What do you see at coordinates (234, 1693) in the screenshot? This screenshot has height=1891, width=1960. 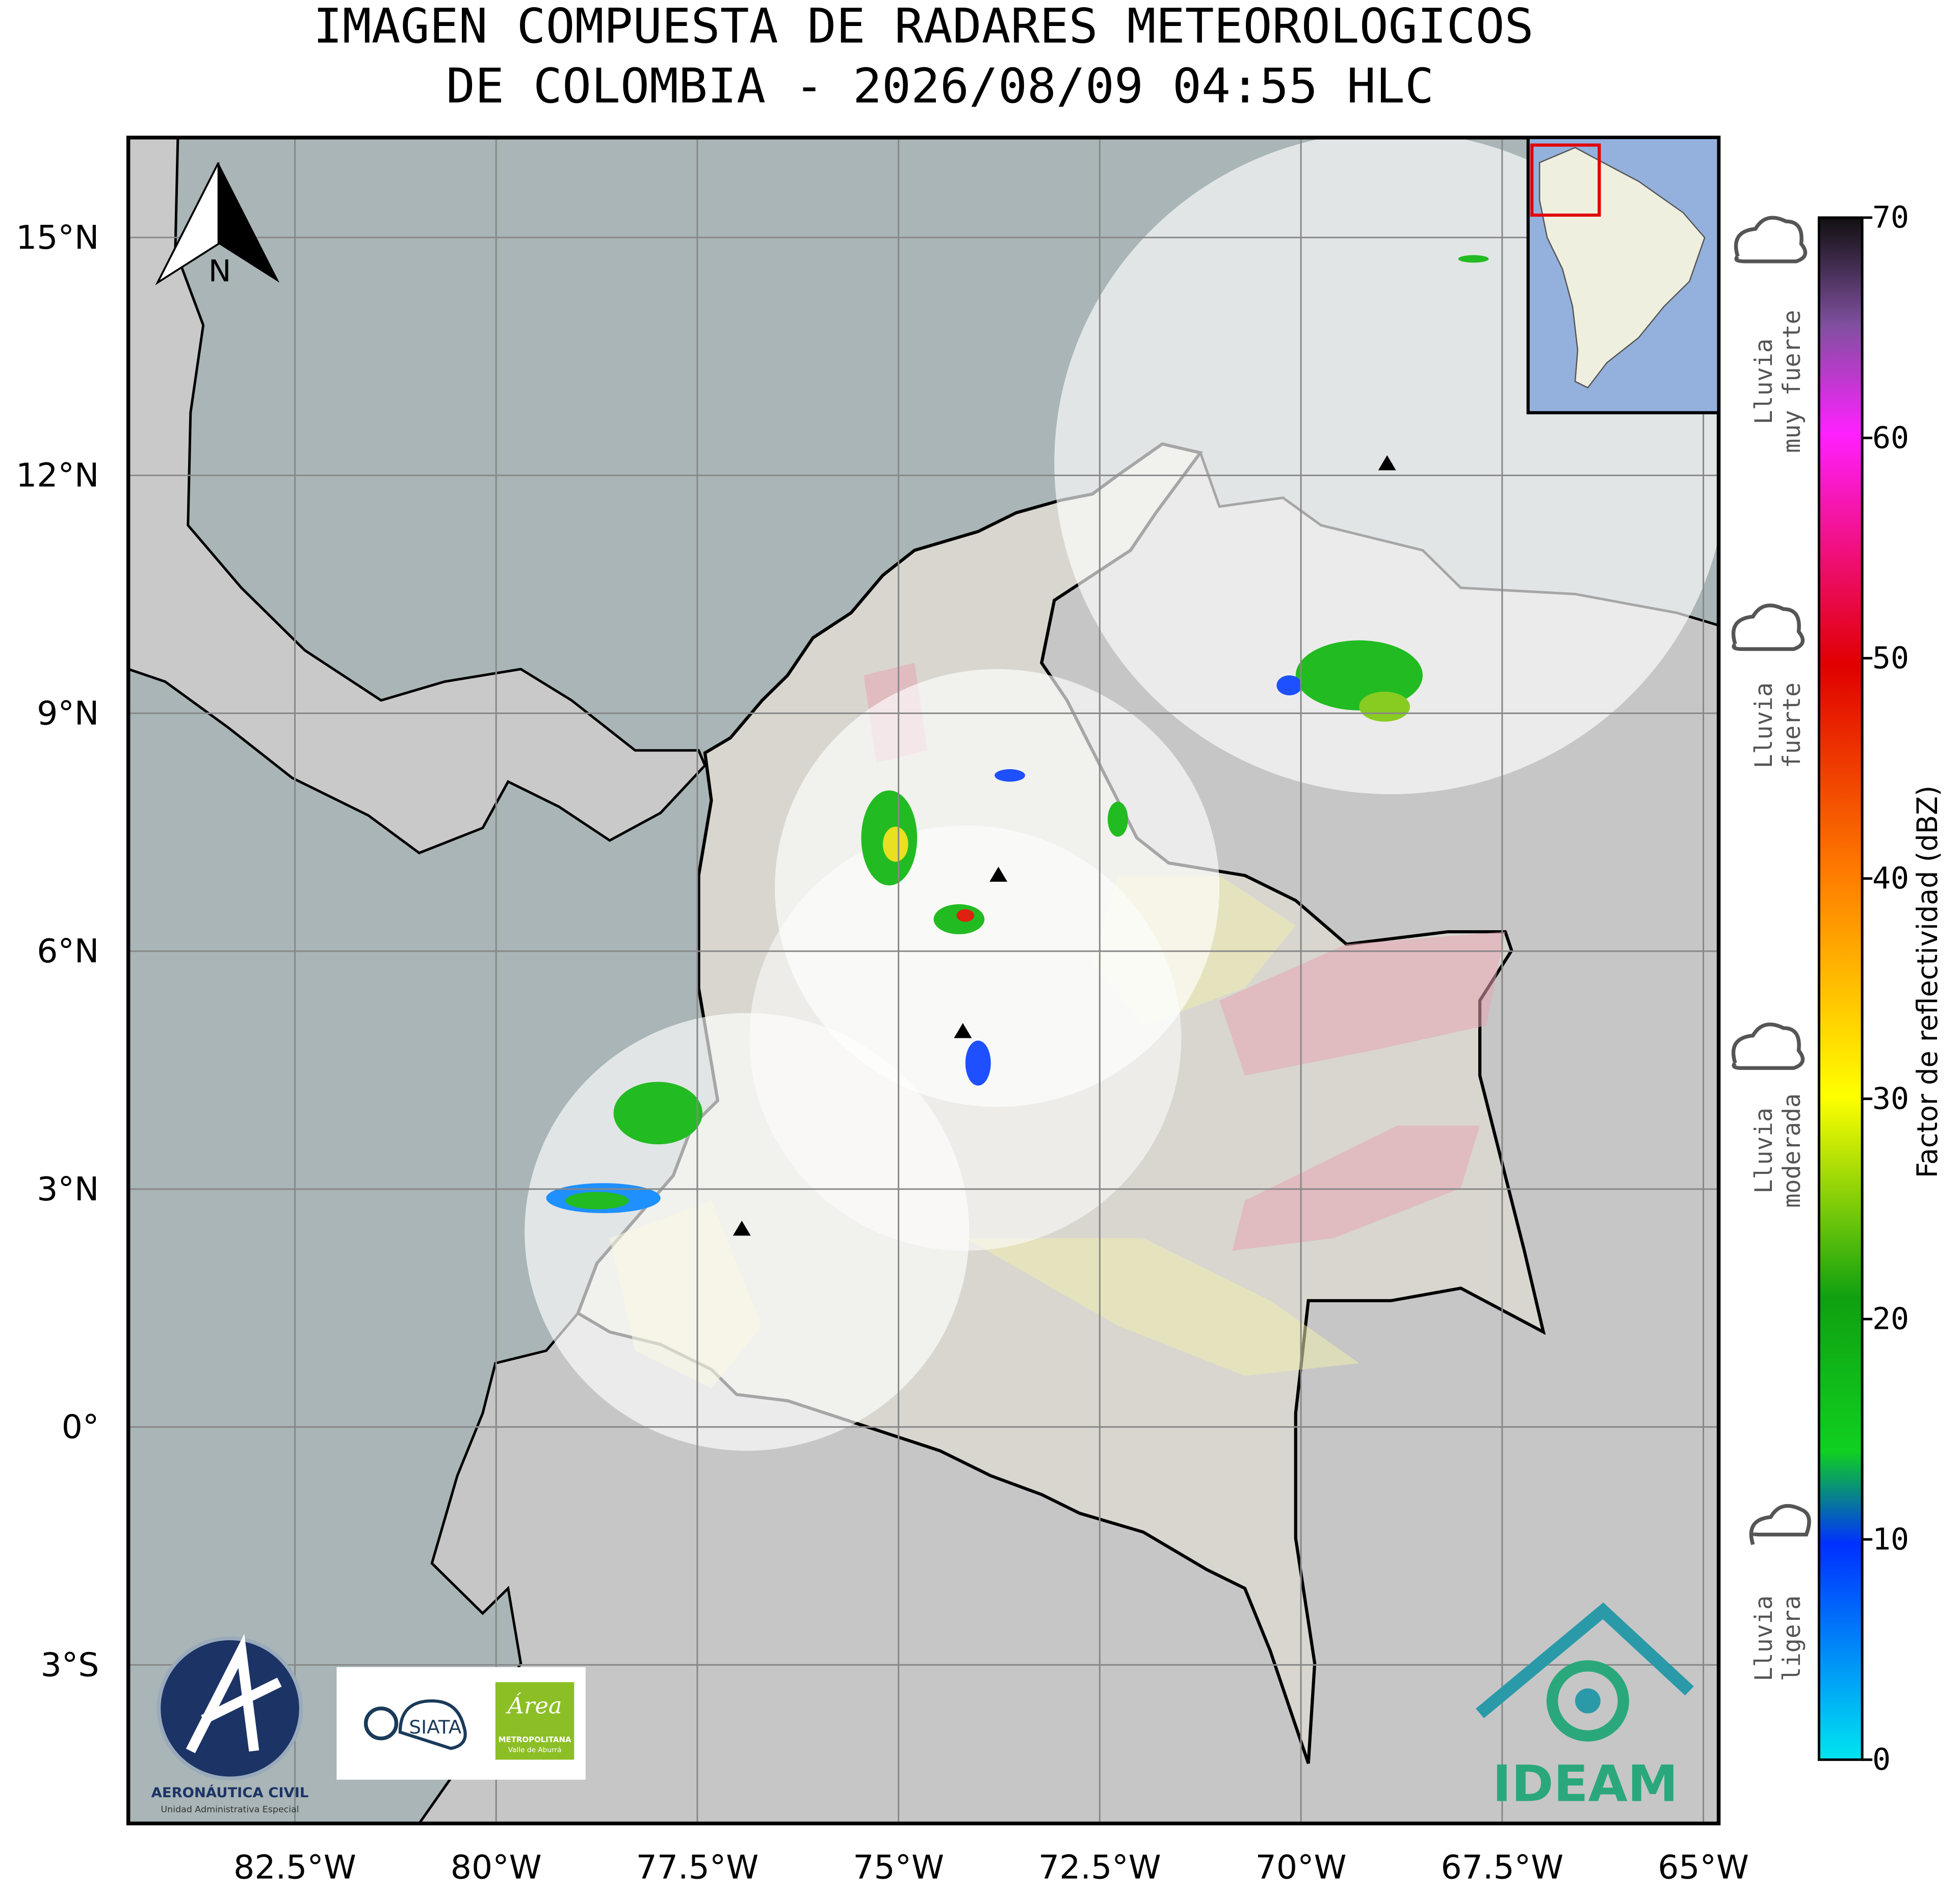 I see `logo-glyph` at bounding box center [234, 1693].